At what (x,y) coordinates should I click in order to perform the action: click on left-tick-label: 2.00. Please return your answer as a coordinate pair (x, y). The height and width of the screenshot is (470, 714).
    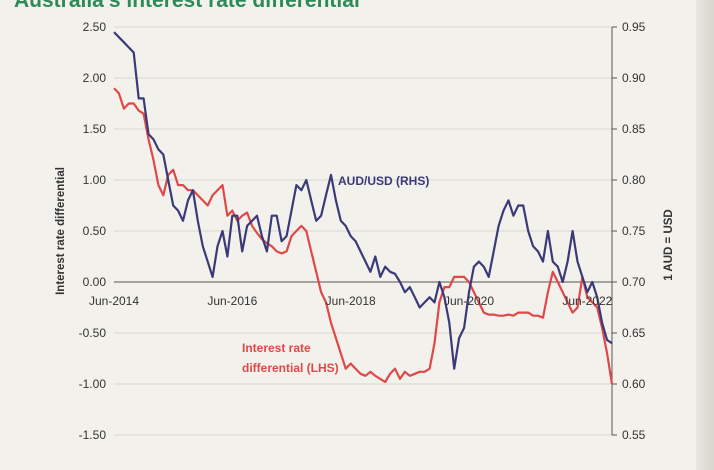
    Looking at the image, I should click on (95, 78).